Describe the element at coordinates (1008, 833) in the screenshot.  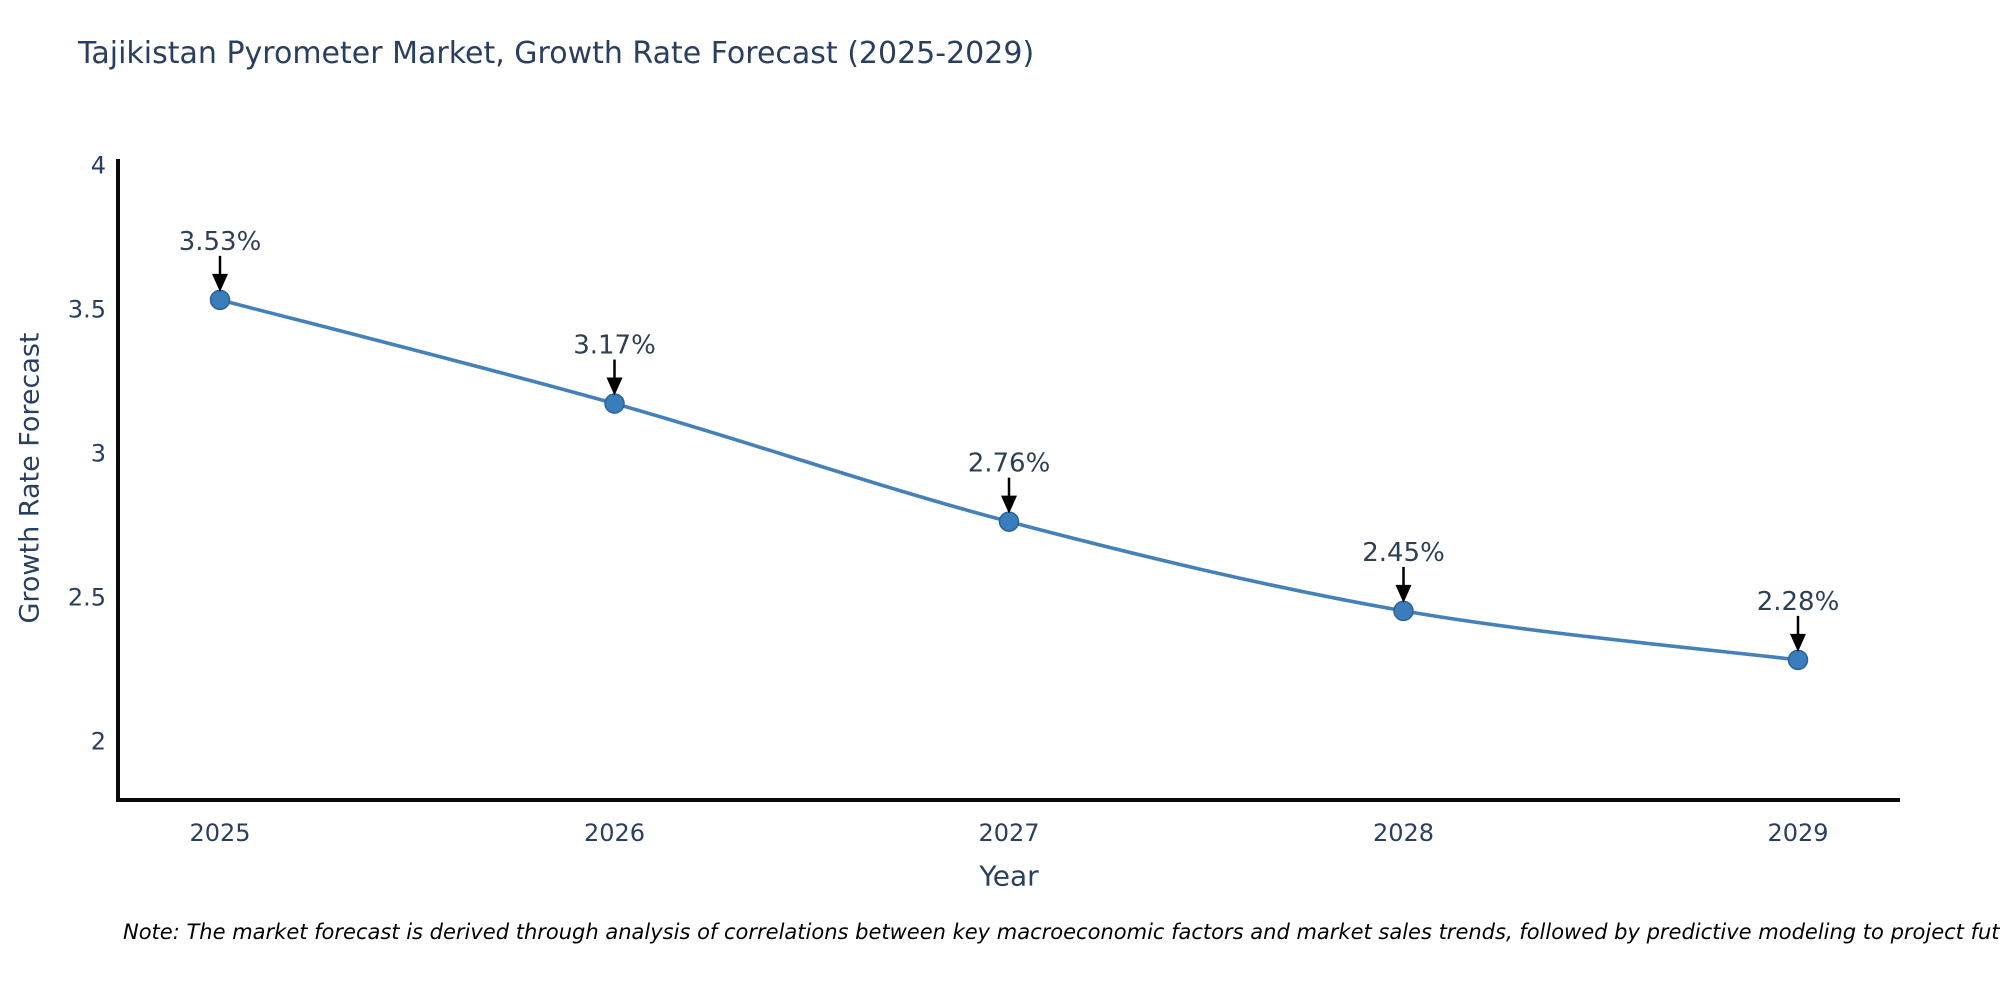
I see `x-tick-label: 2027` at that location.